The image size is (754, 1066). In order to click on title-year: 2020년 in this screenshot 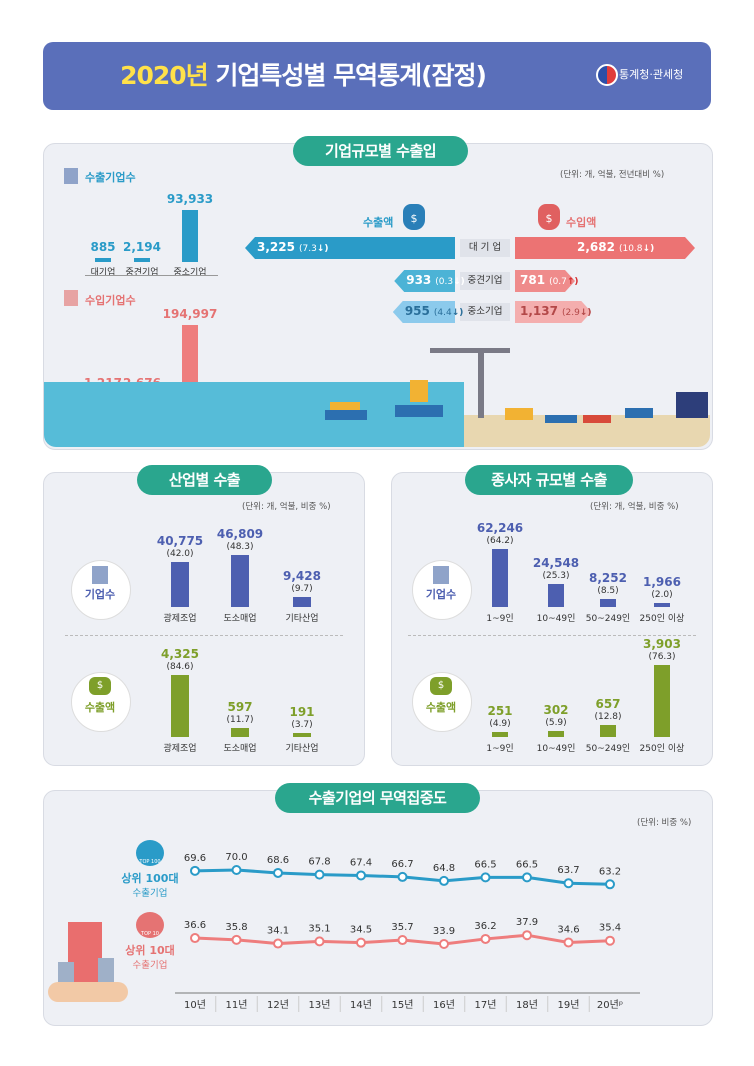, I will do `click(164, 75)`.